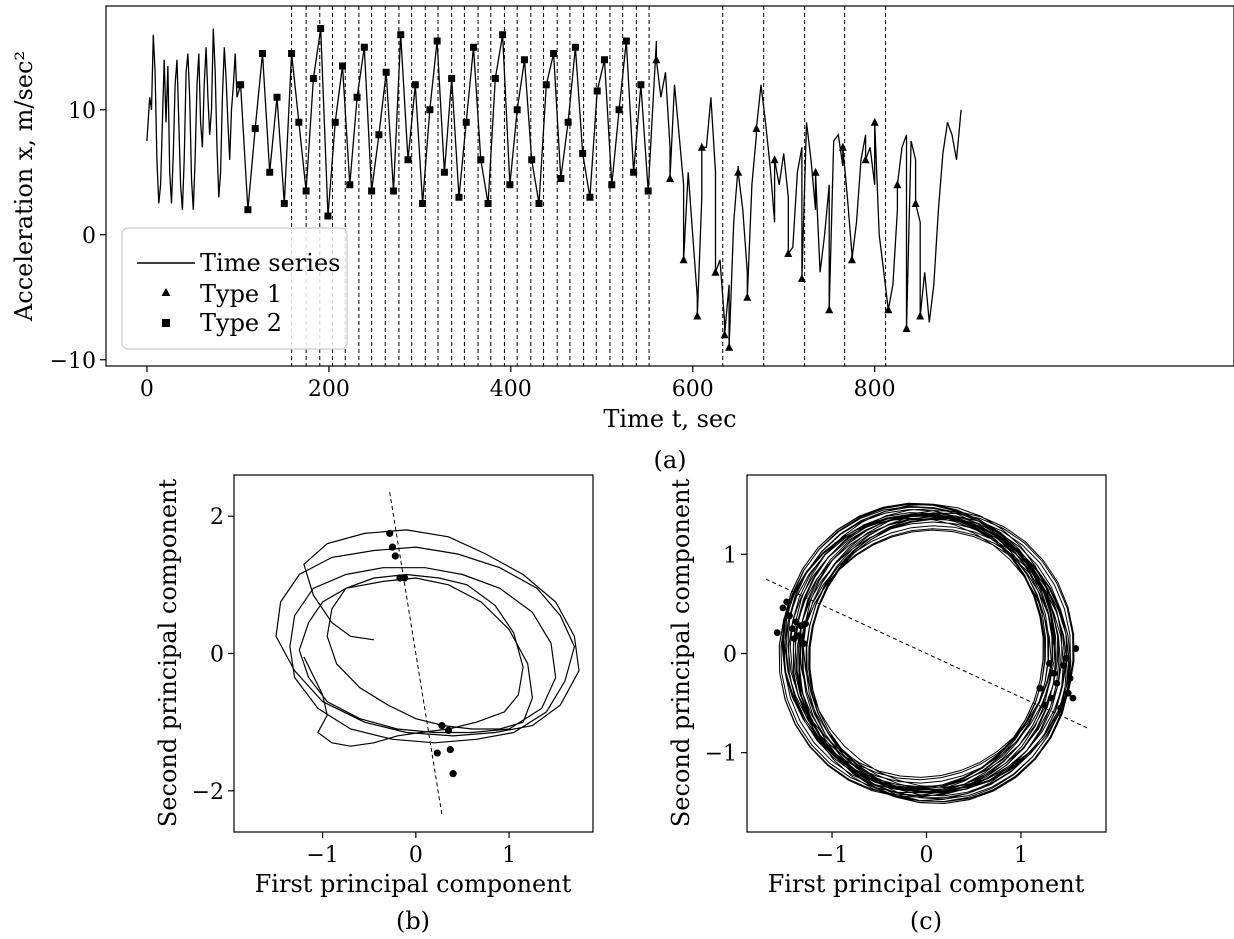  I want to click on panel-c-x-label: First principal component, so click(926, 884).